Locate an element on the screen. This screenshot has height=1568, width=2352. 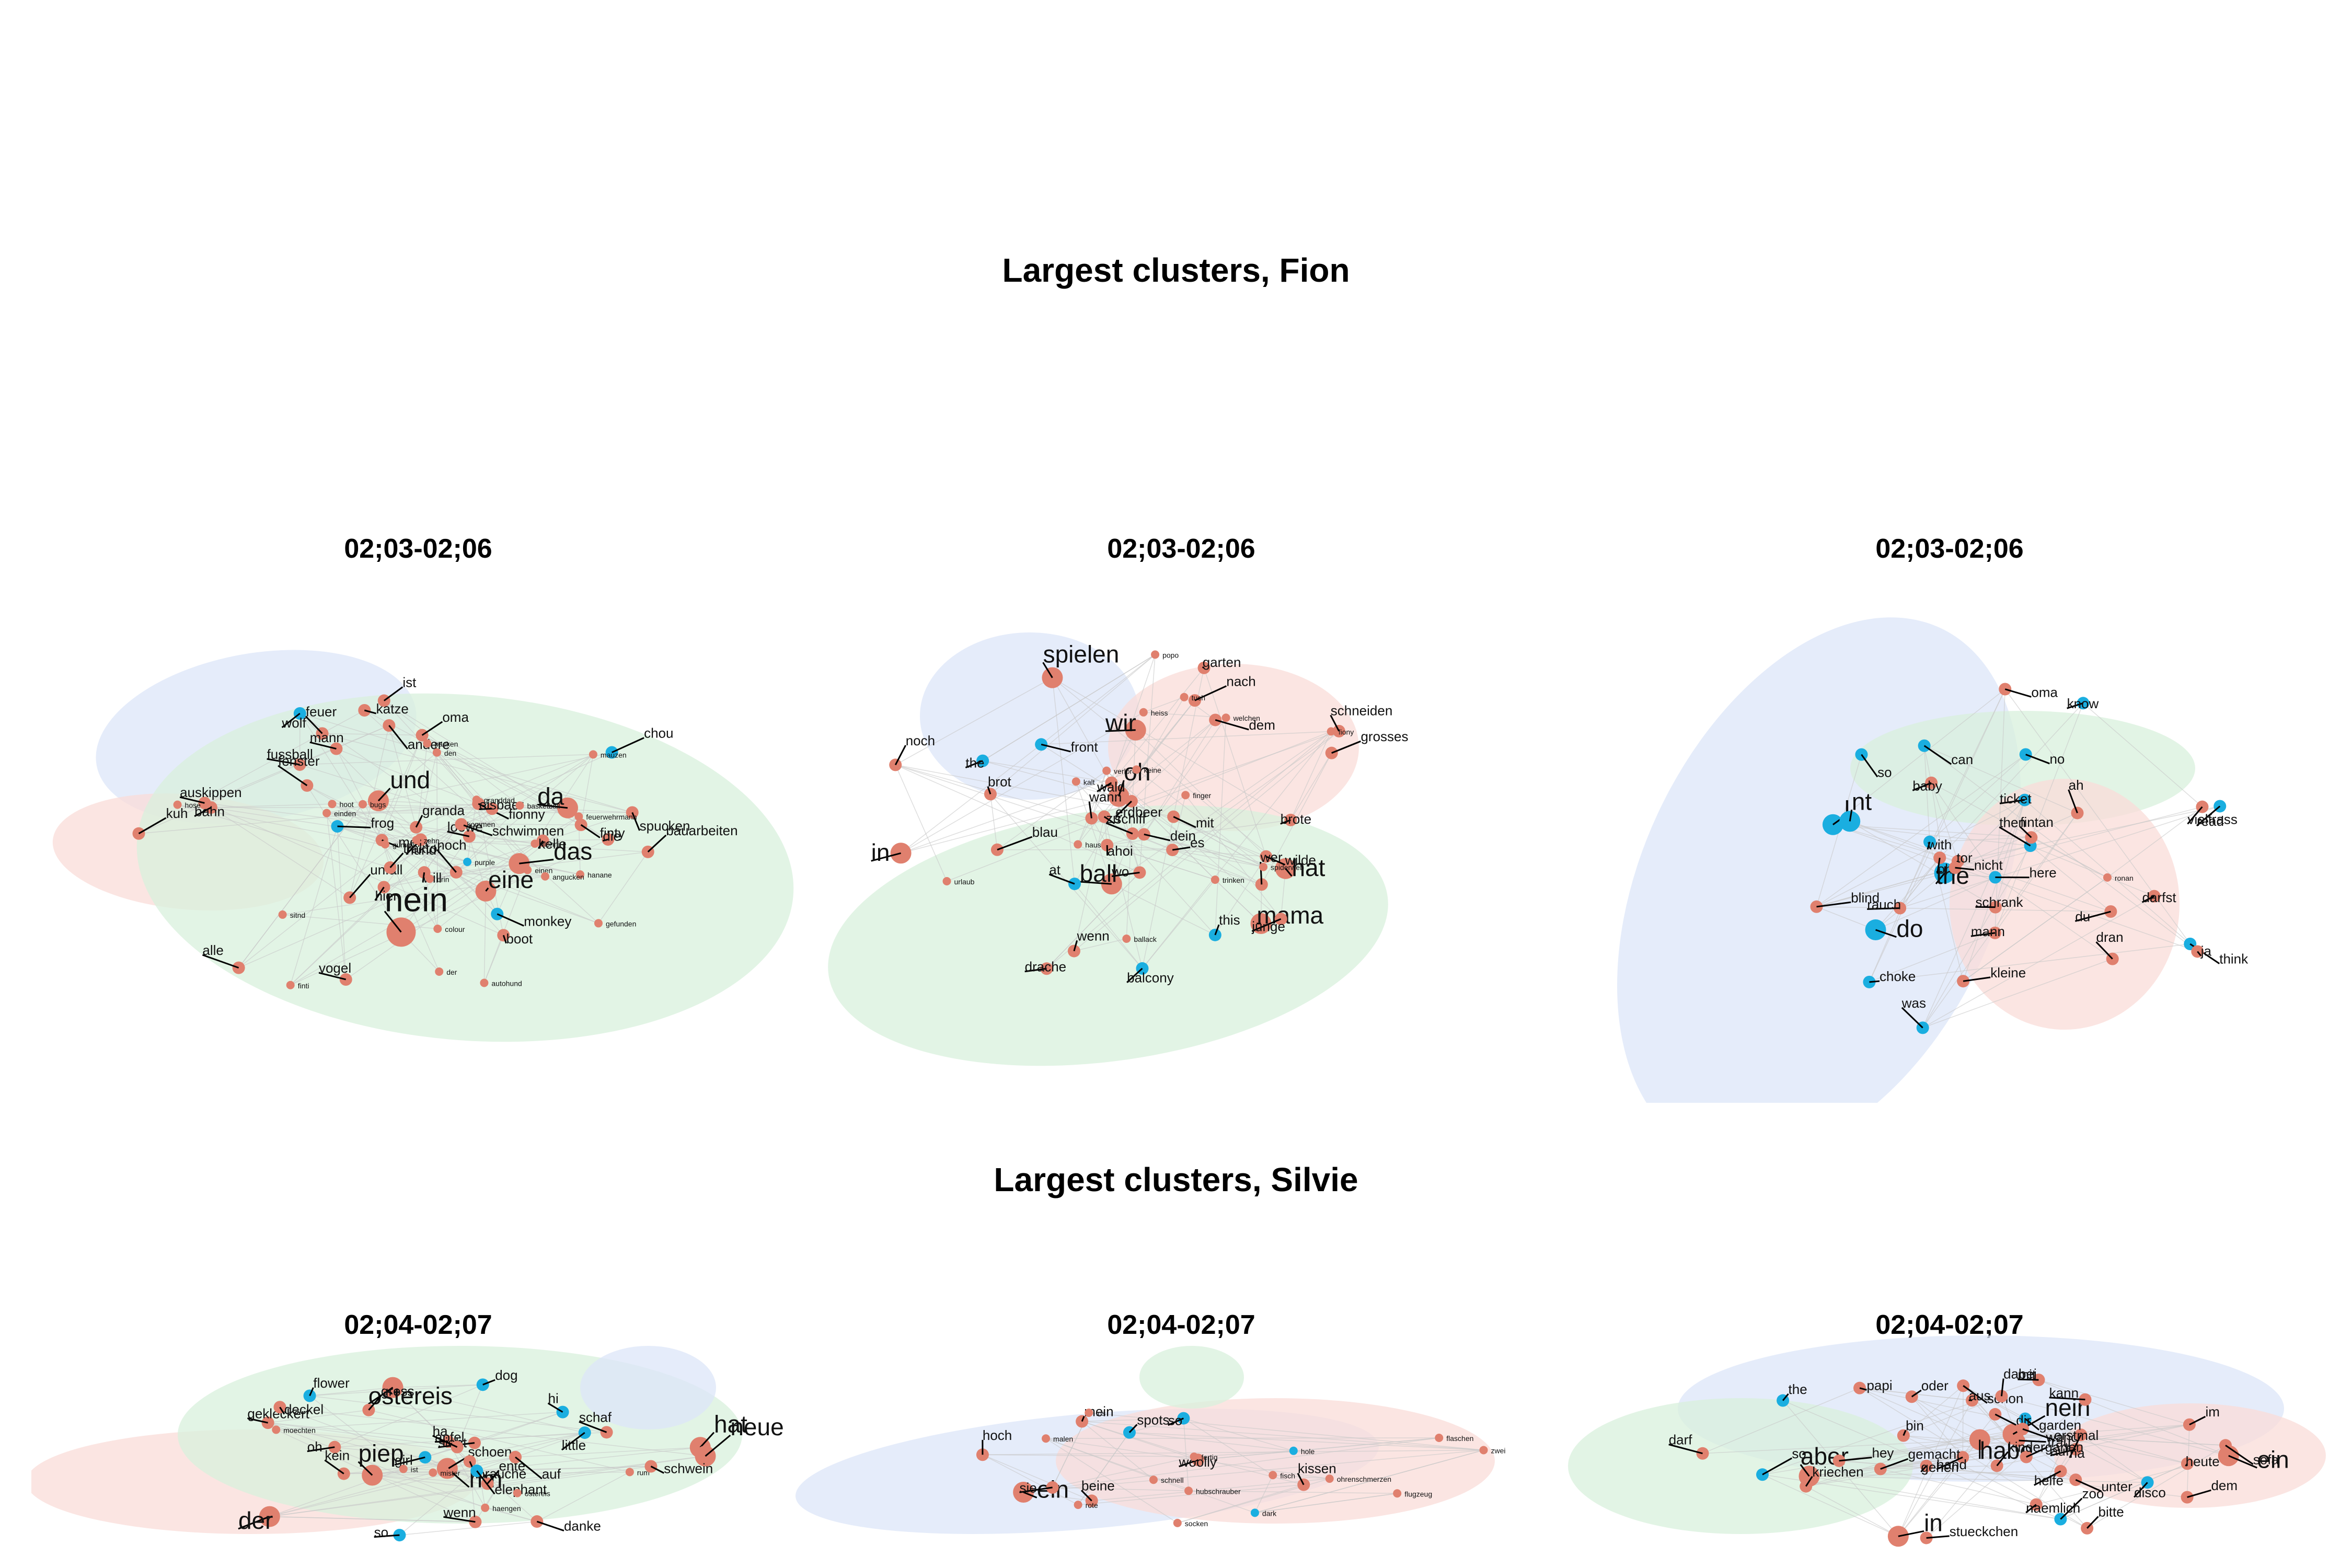
word-label: brote is located at coordinates (1296, 819).